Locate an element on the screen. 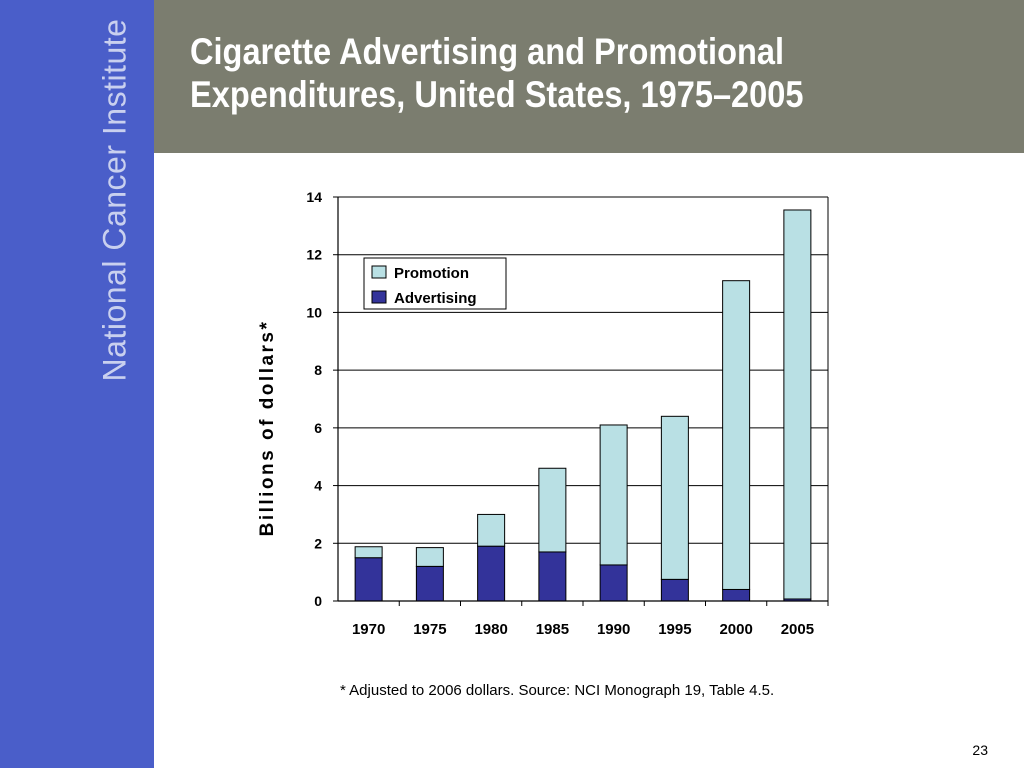 Image resolution: width=1024 pixels, height=768 pixels. y-tick-label: 2 is located at coordinates (318, 543).